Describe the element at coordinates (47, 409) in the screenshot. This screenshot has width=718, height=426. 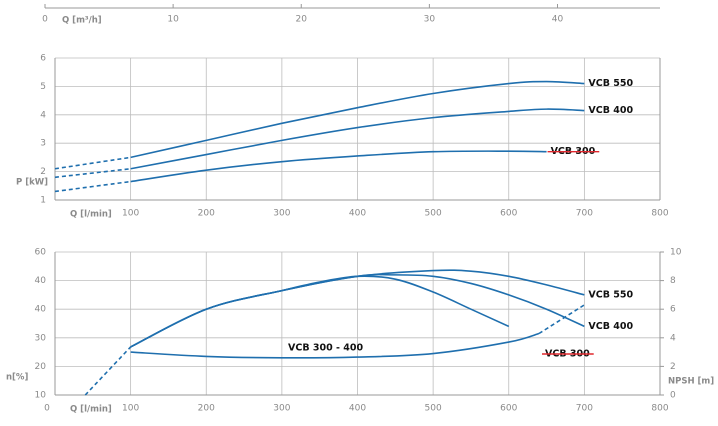
I see `x-tick-label: 0` at that location.